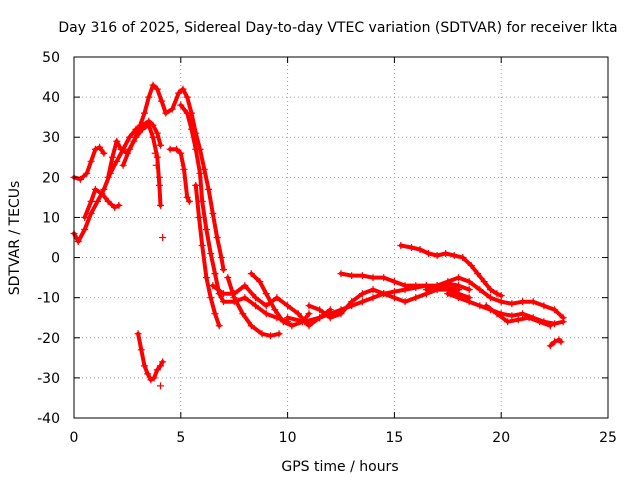 This screenshot has height=480, width=640. I want to click on x-tick-label: 5, so click(180, 438).